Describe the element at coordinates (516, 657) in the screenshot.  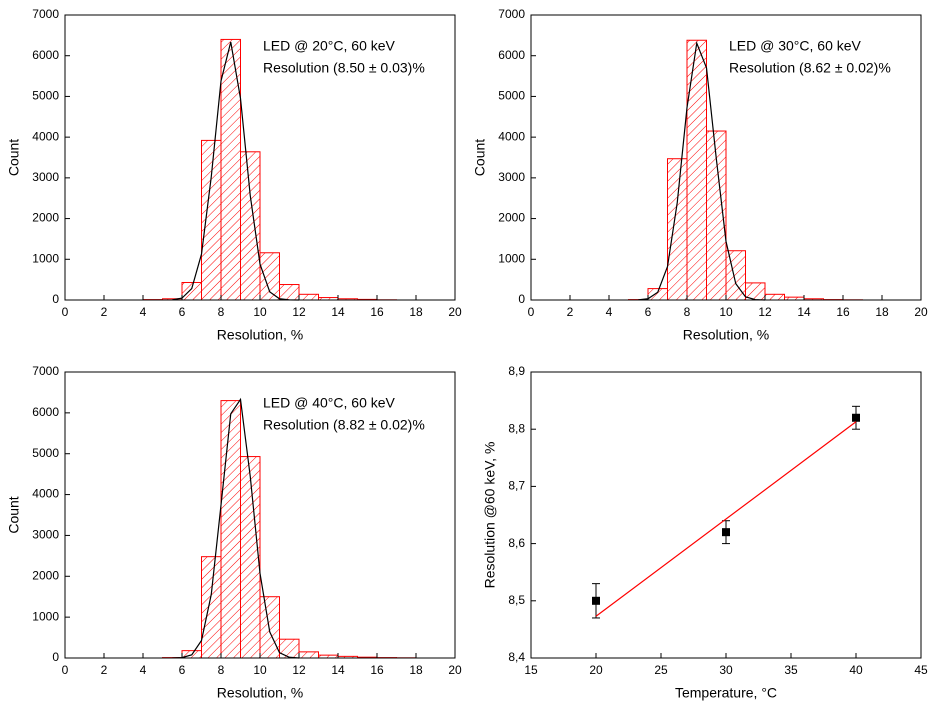
I see `y-tick-label: 8,4` at that location.